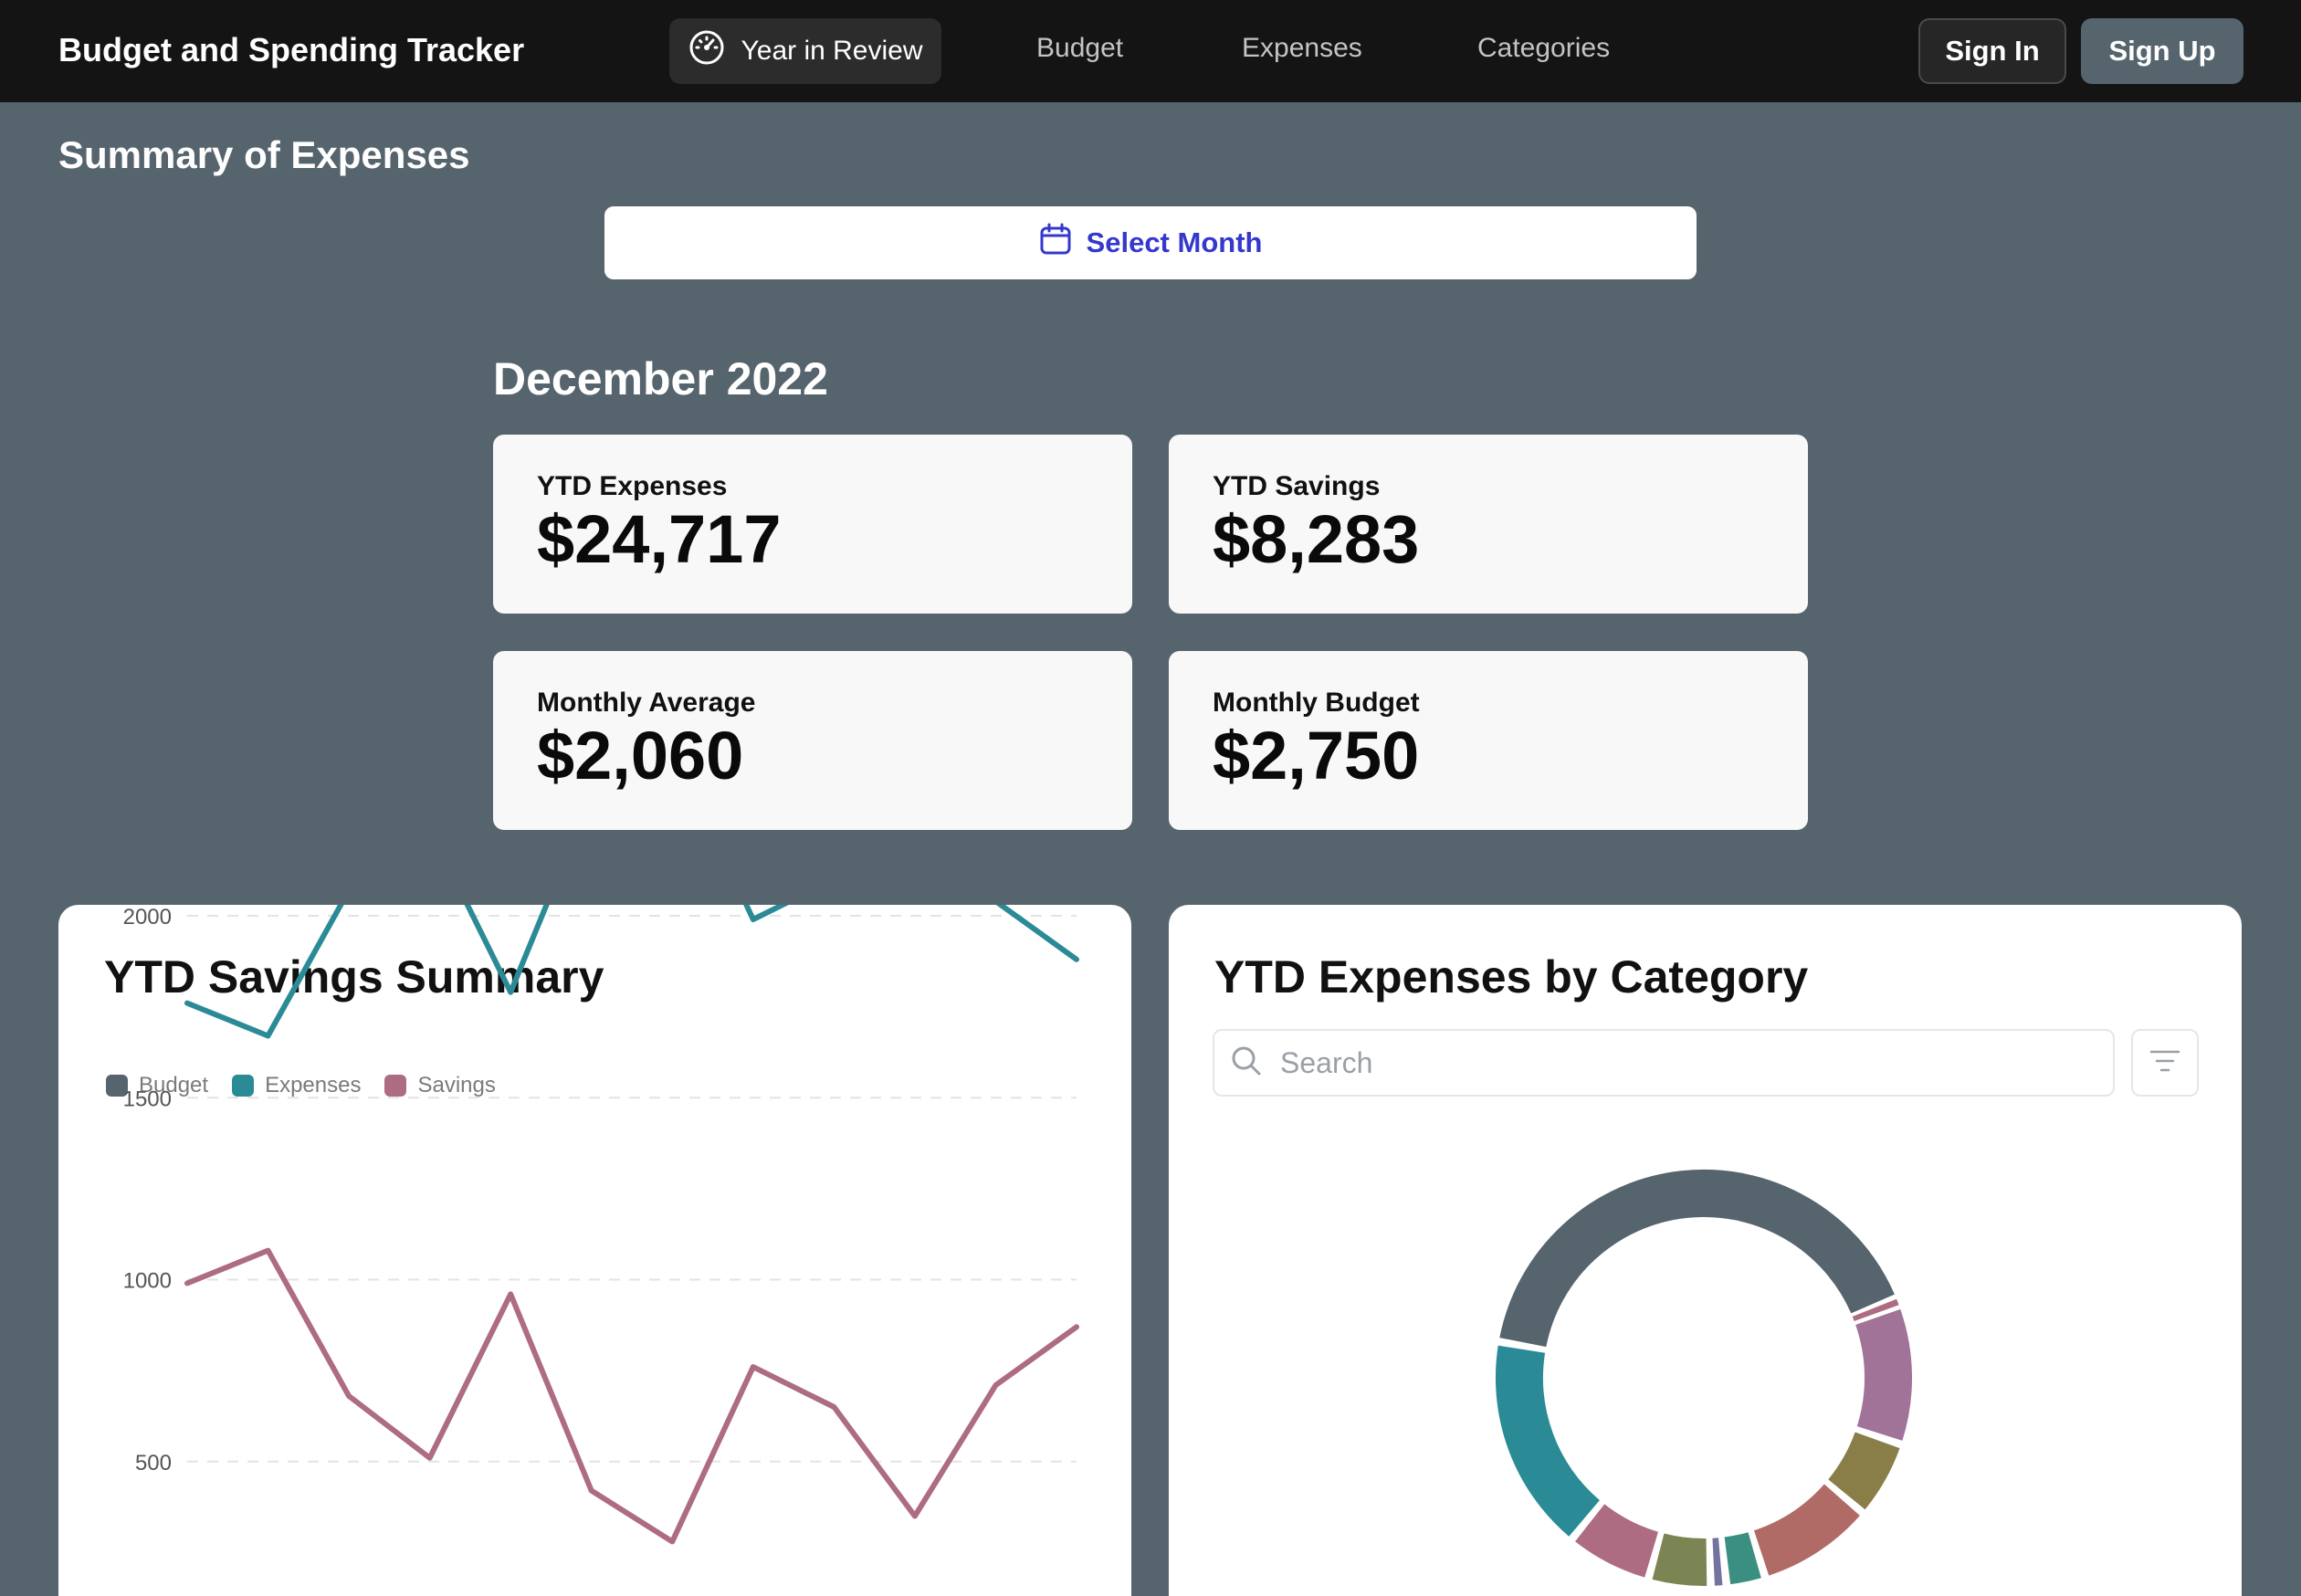 The width and height of the screenshot is (2301, 1596). Describe the element at coordinates (1297, 486) in the screenshot. I see `stat-label: YTD Savings` at that location.